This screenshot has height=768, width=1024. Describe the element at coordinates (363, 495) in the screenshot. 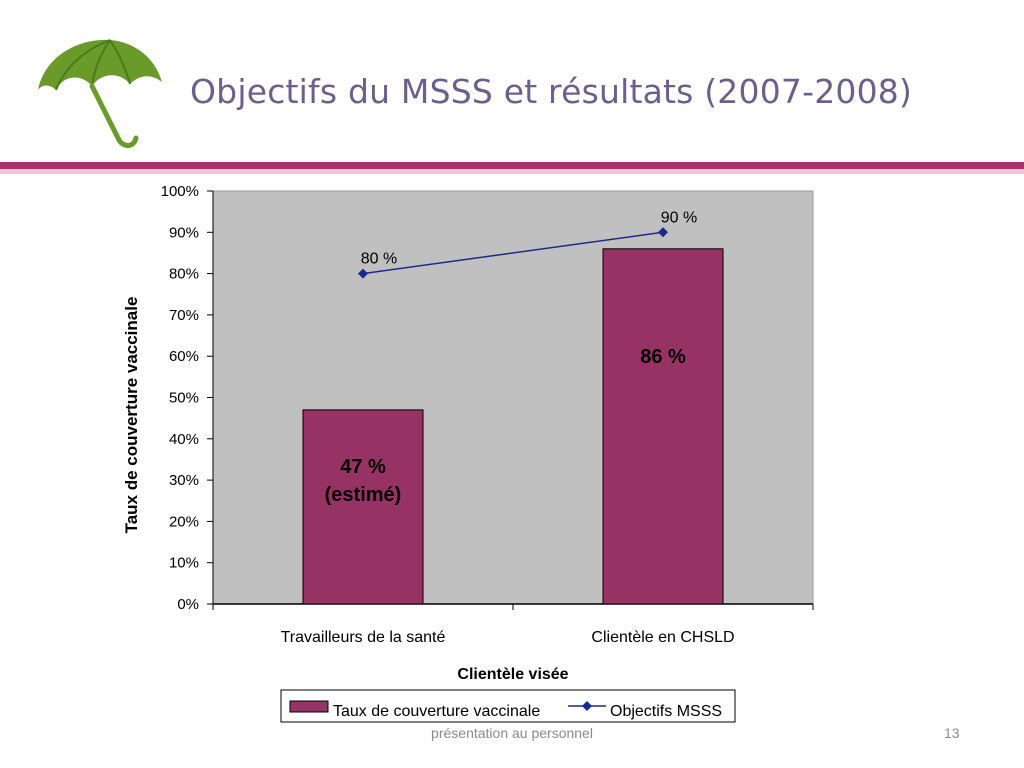

I see `bar-data-label: (estimé)` at that location.